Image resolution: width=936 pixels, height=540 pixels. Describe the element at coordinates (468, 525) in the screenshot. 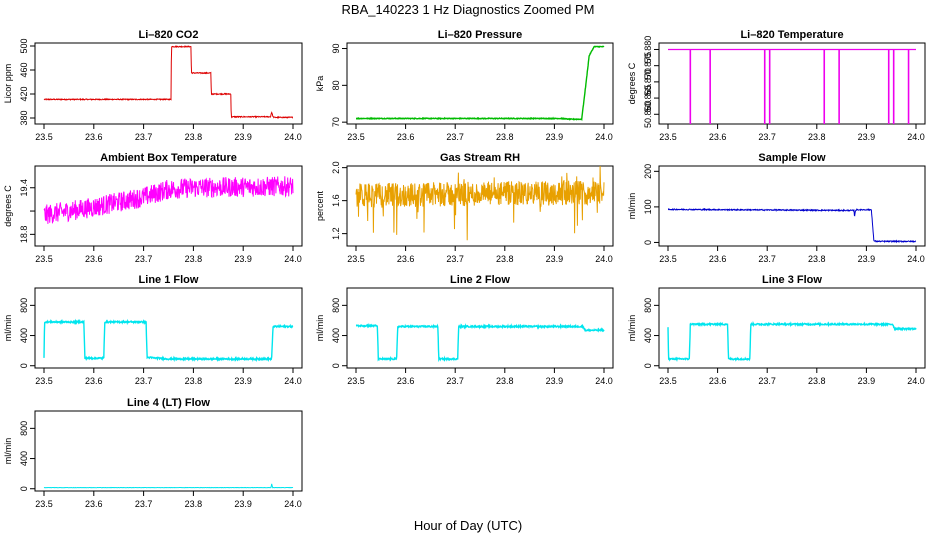

I see `x-axis-title: Hour of Day (UTC)` at that location.